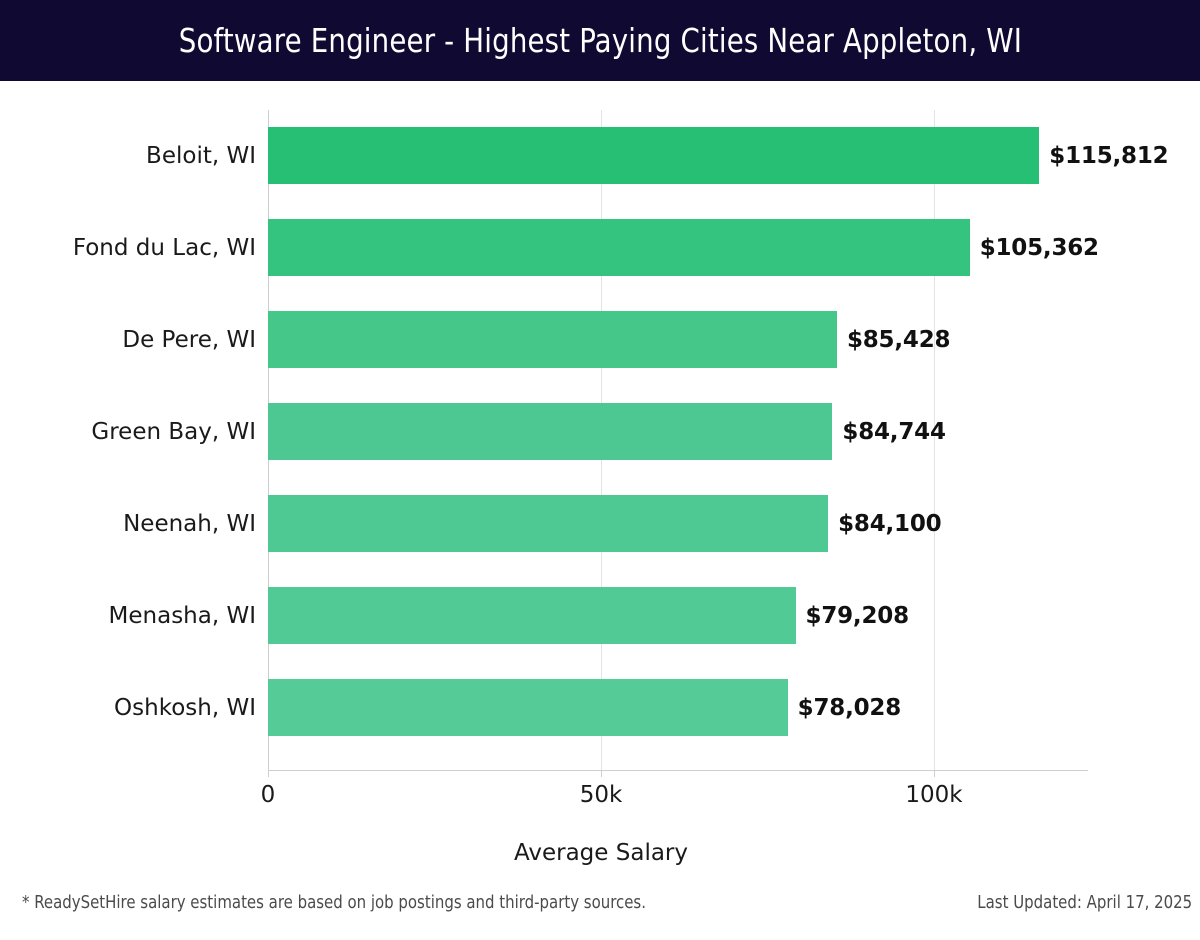  What do you see at coordinates (849, 707) in the screenshot?
I see `bar-value-label: $78,028` at bounding box center [849, 707].